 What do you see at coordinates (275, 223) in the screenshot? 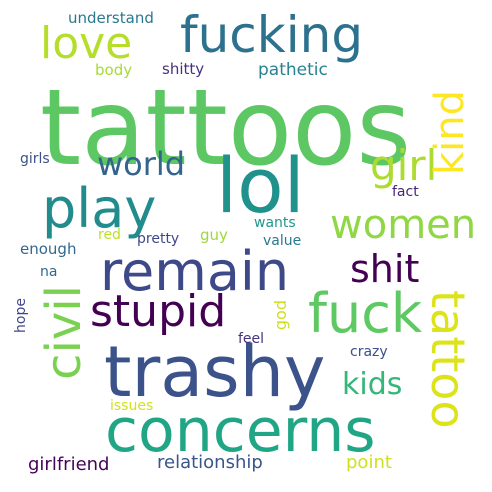
I see `word-wants: wants` at bounding box center [275, 223].